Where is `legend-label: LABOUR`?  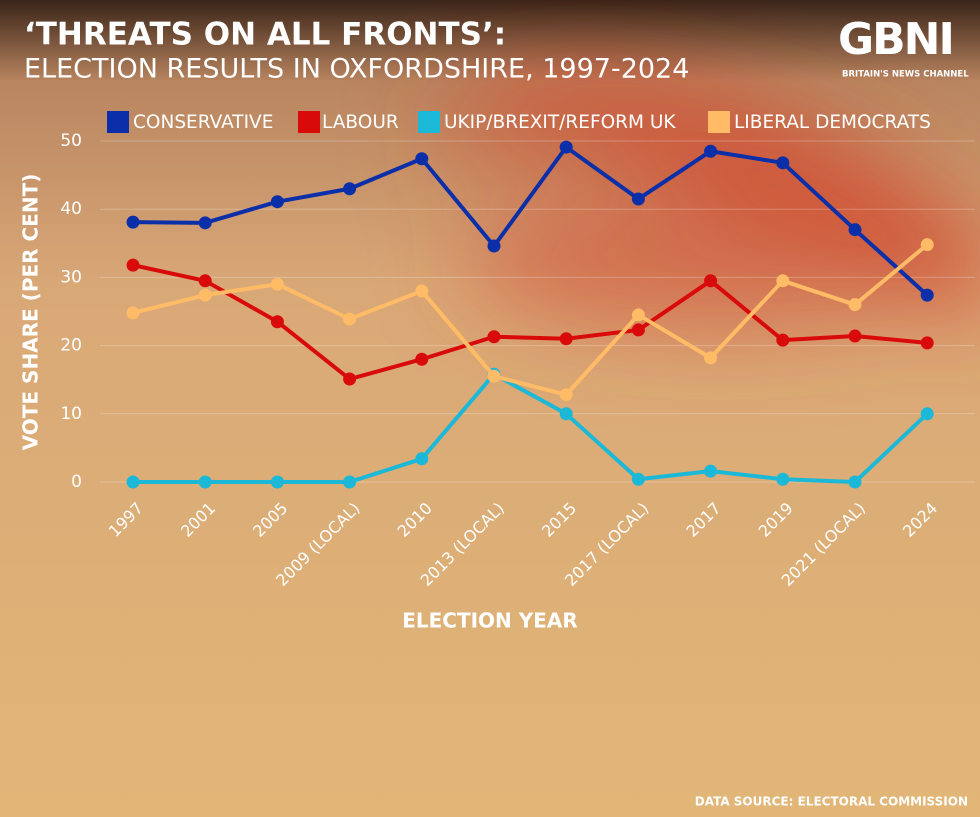 legend-label: LABOUR is located at coordinates (360, 122).